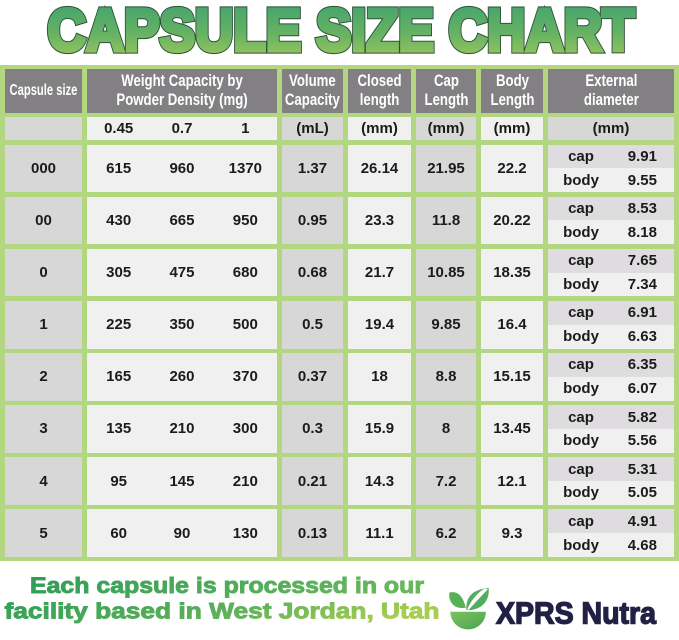 The height and width of the screenshot is (640, 679). Describe the element at coordinates (222, 611) in the screenshot. I see `svg-text:facility based in West Jordan,: facility based in West Jordan, Utah` at that location.